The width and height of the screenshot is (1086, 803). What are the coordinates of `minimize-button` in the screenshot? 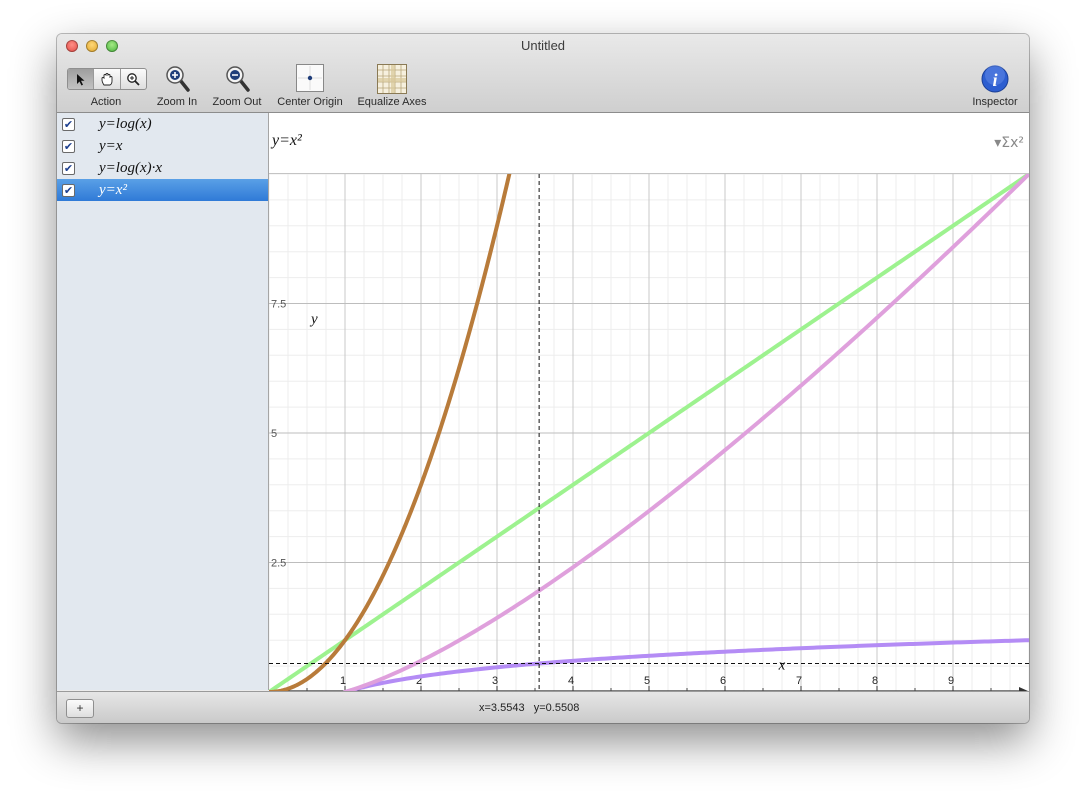 It's located at (92, 46).